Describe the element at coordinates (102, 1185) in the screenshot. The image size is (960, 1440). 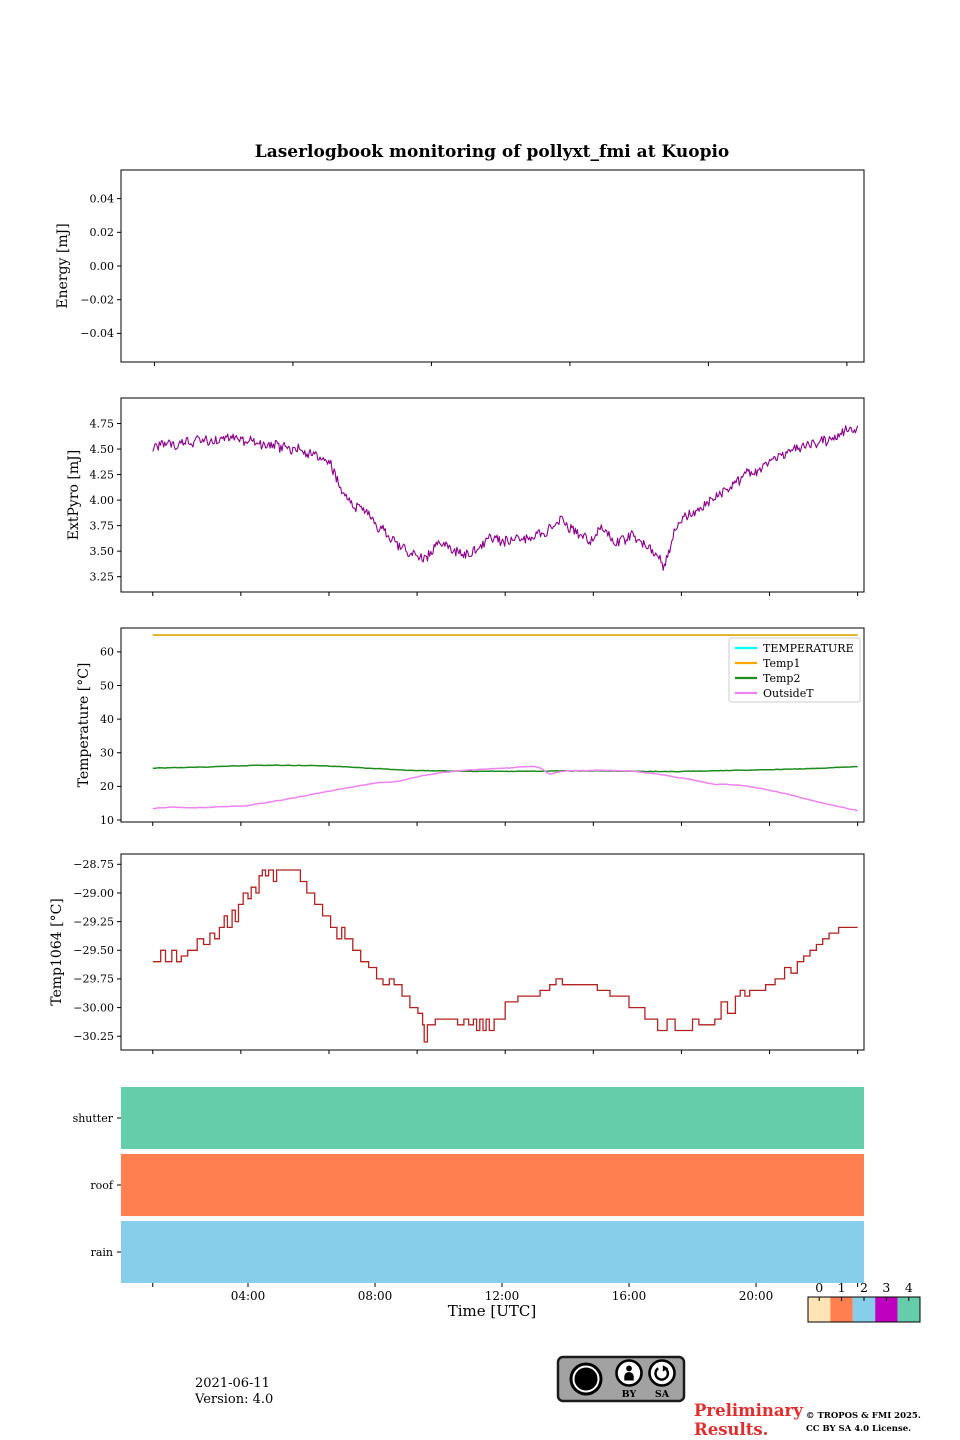
I see `status-row-label: roof` at that location.